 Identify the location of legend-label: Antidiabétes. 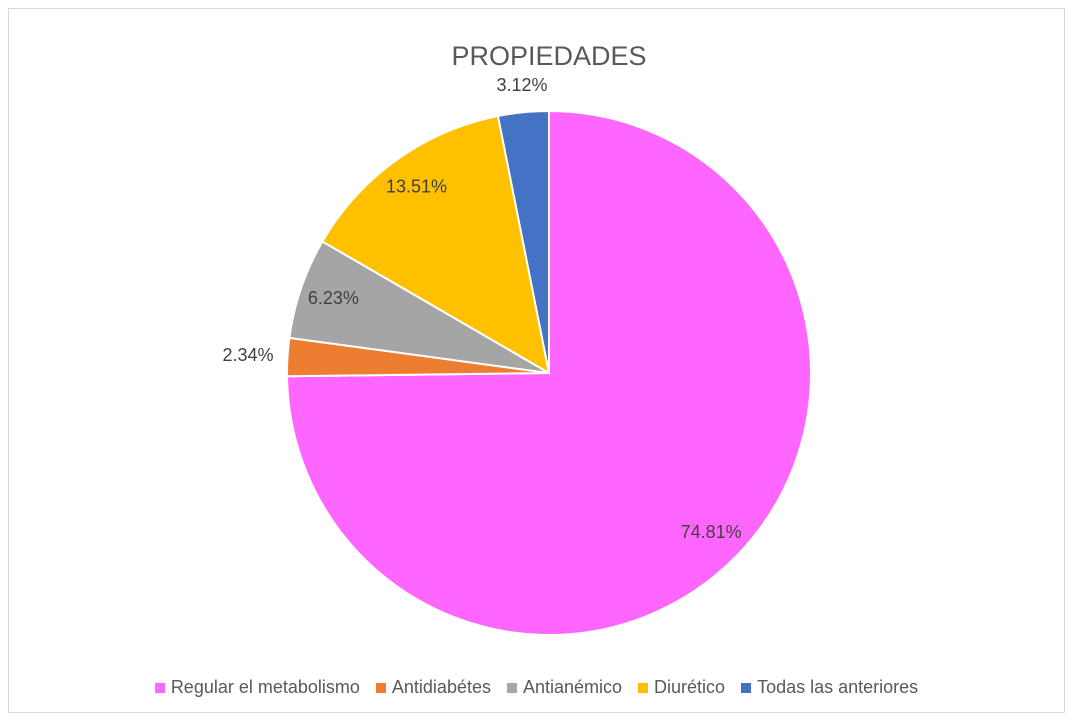
(441, 687).